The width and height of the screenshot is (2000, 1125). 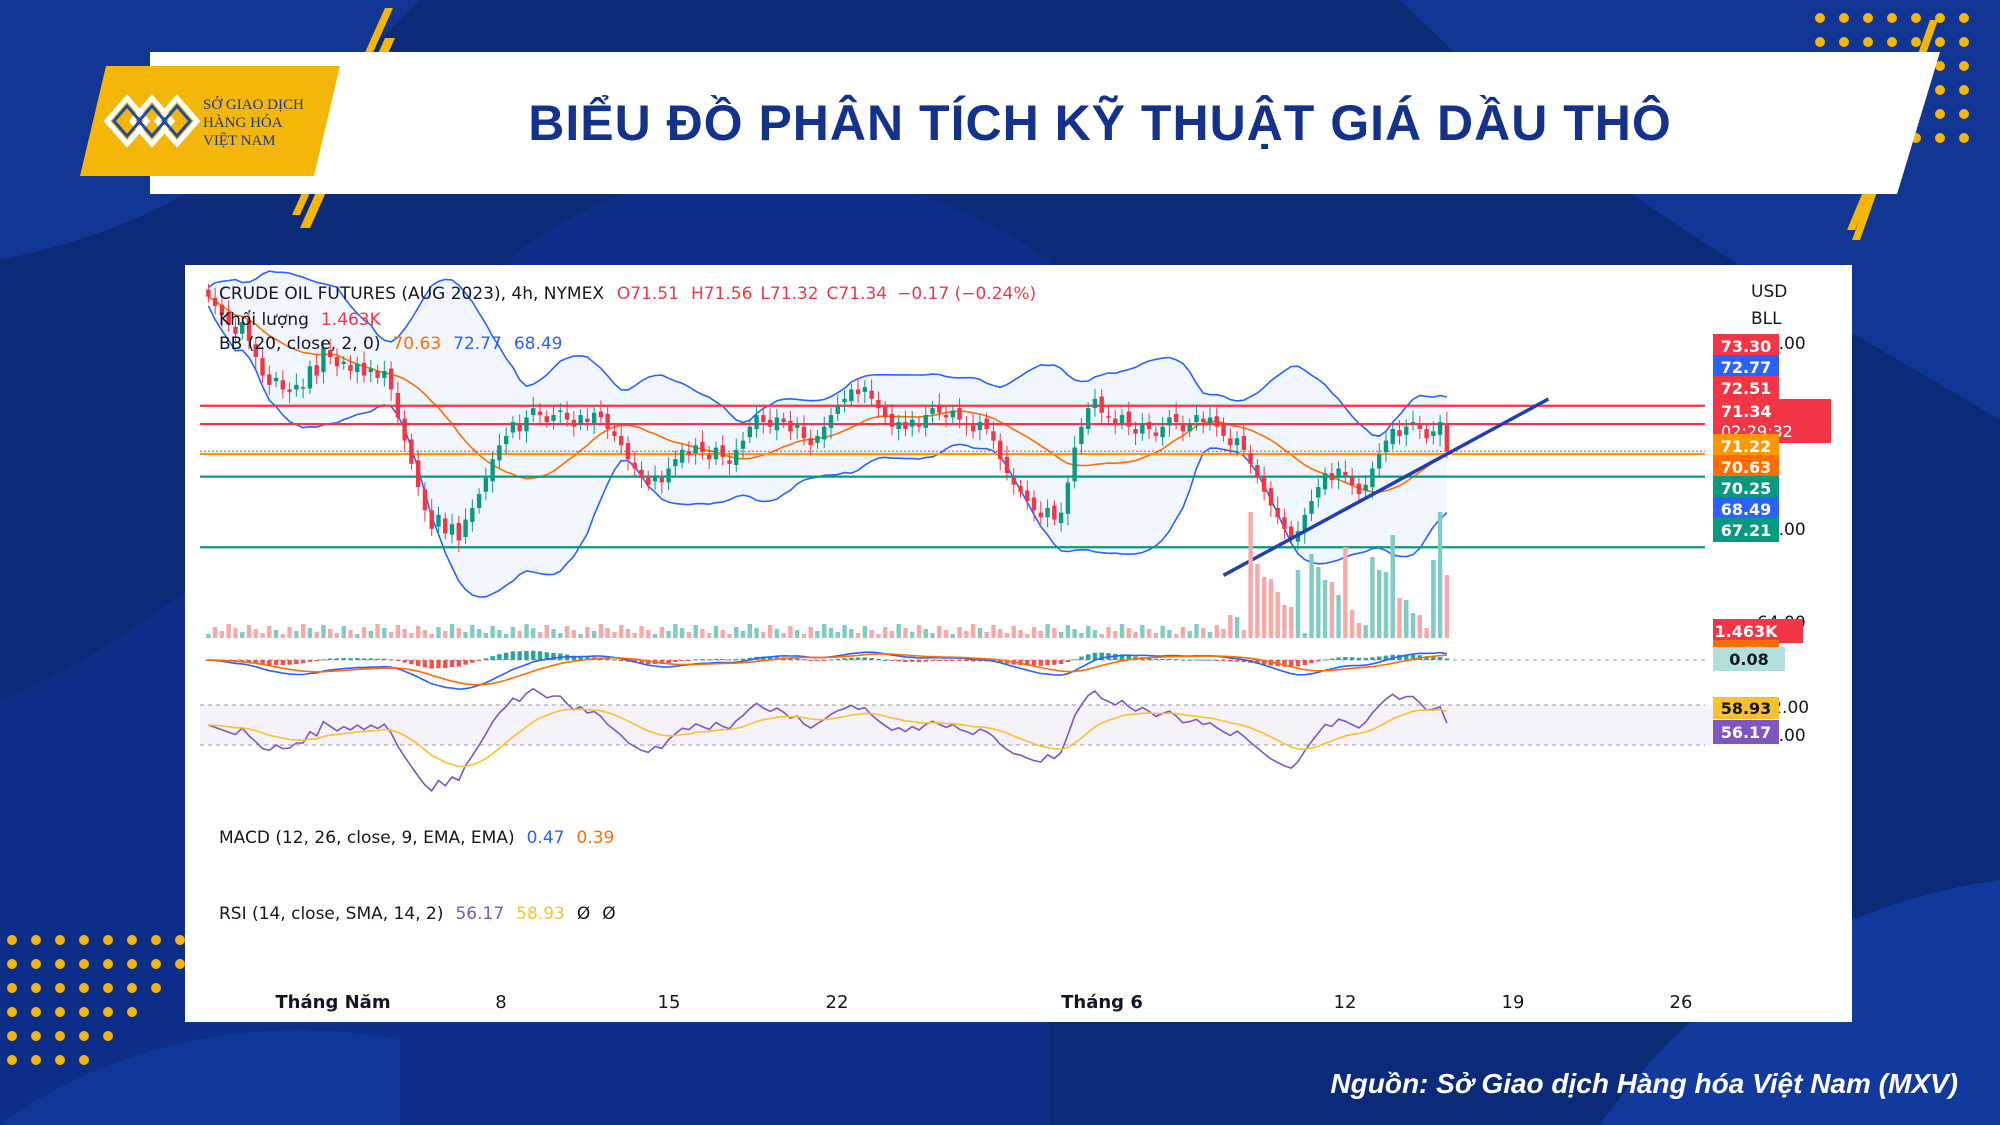 I want to click on price-tag-text: 71.34, so click(x=1746, y=411).